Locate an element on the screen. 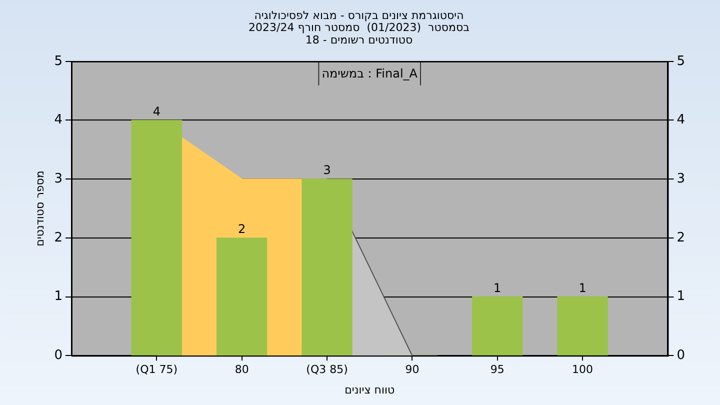 The height and width of the screenshot is (405, 720). y-axis-title: מספר סטודנטים is located at coordinates (39, 208).